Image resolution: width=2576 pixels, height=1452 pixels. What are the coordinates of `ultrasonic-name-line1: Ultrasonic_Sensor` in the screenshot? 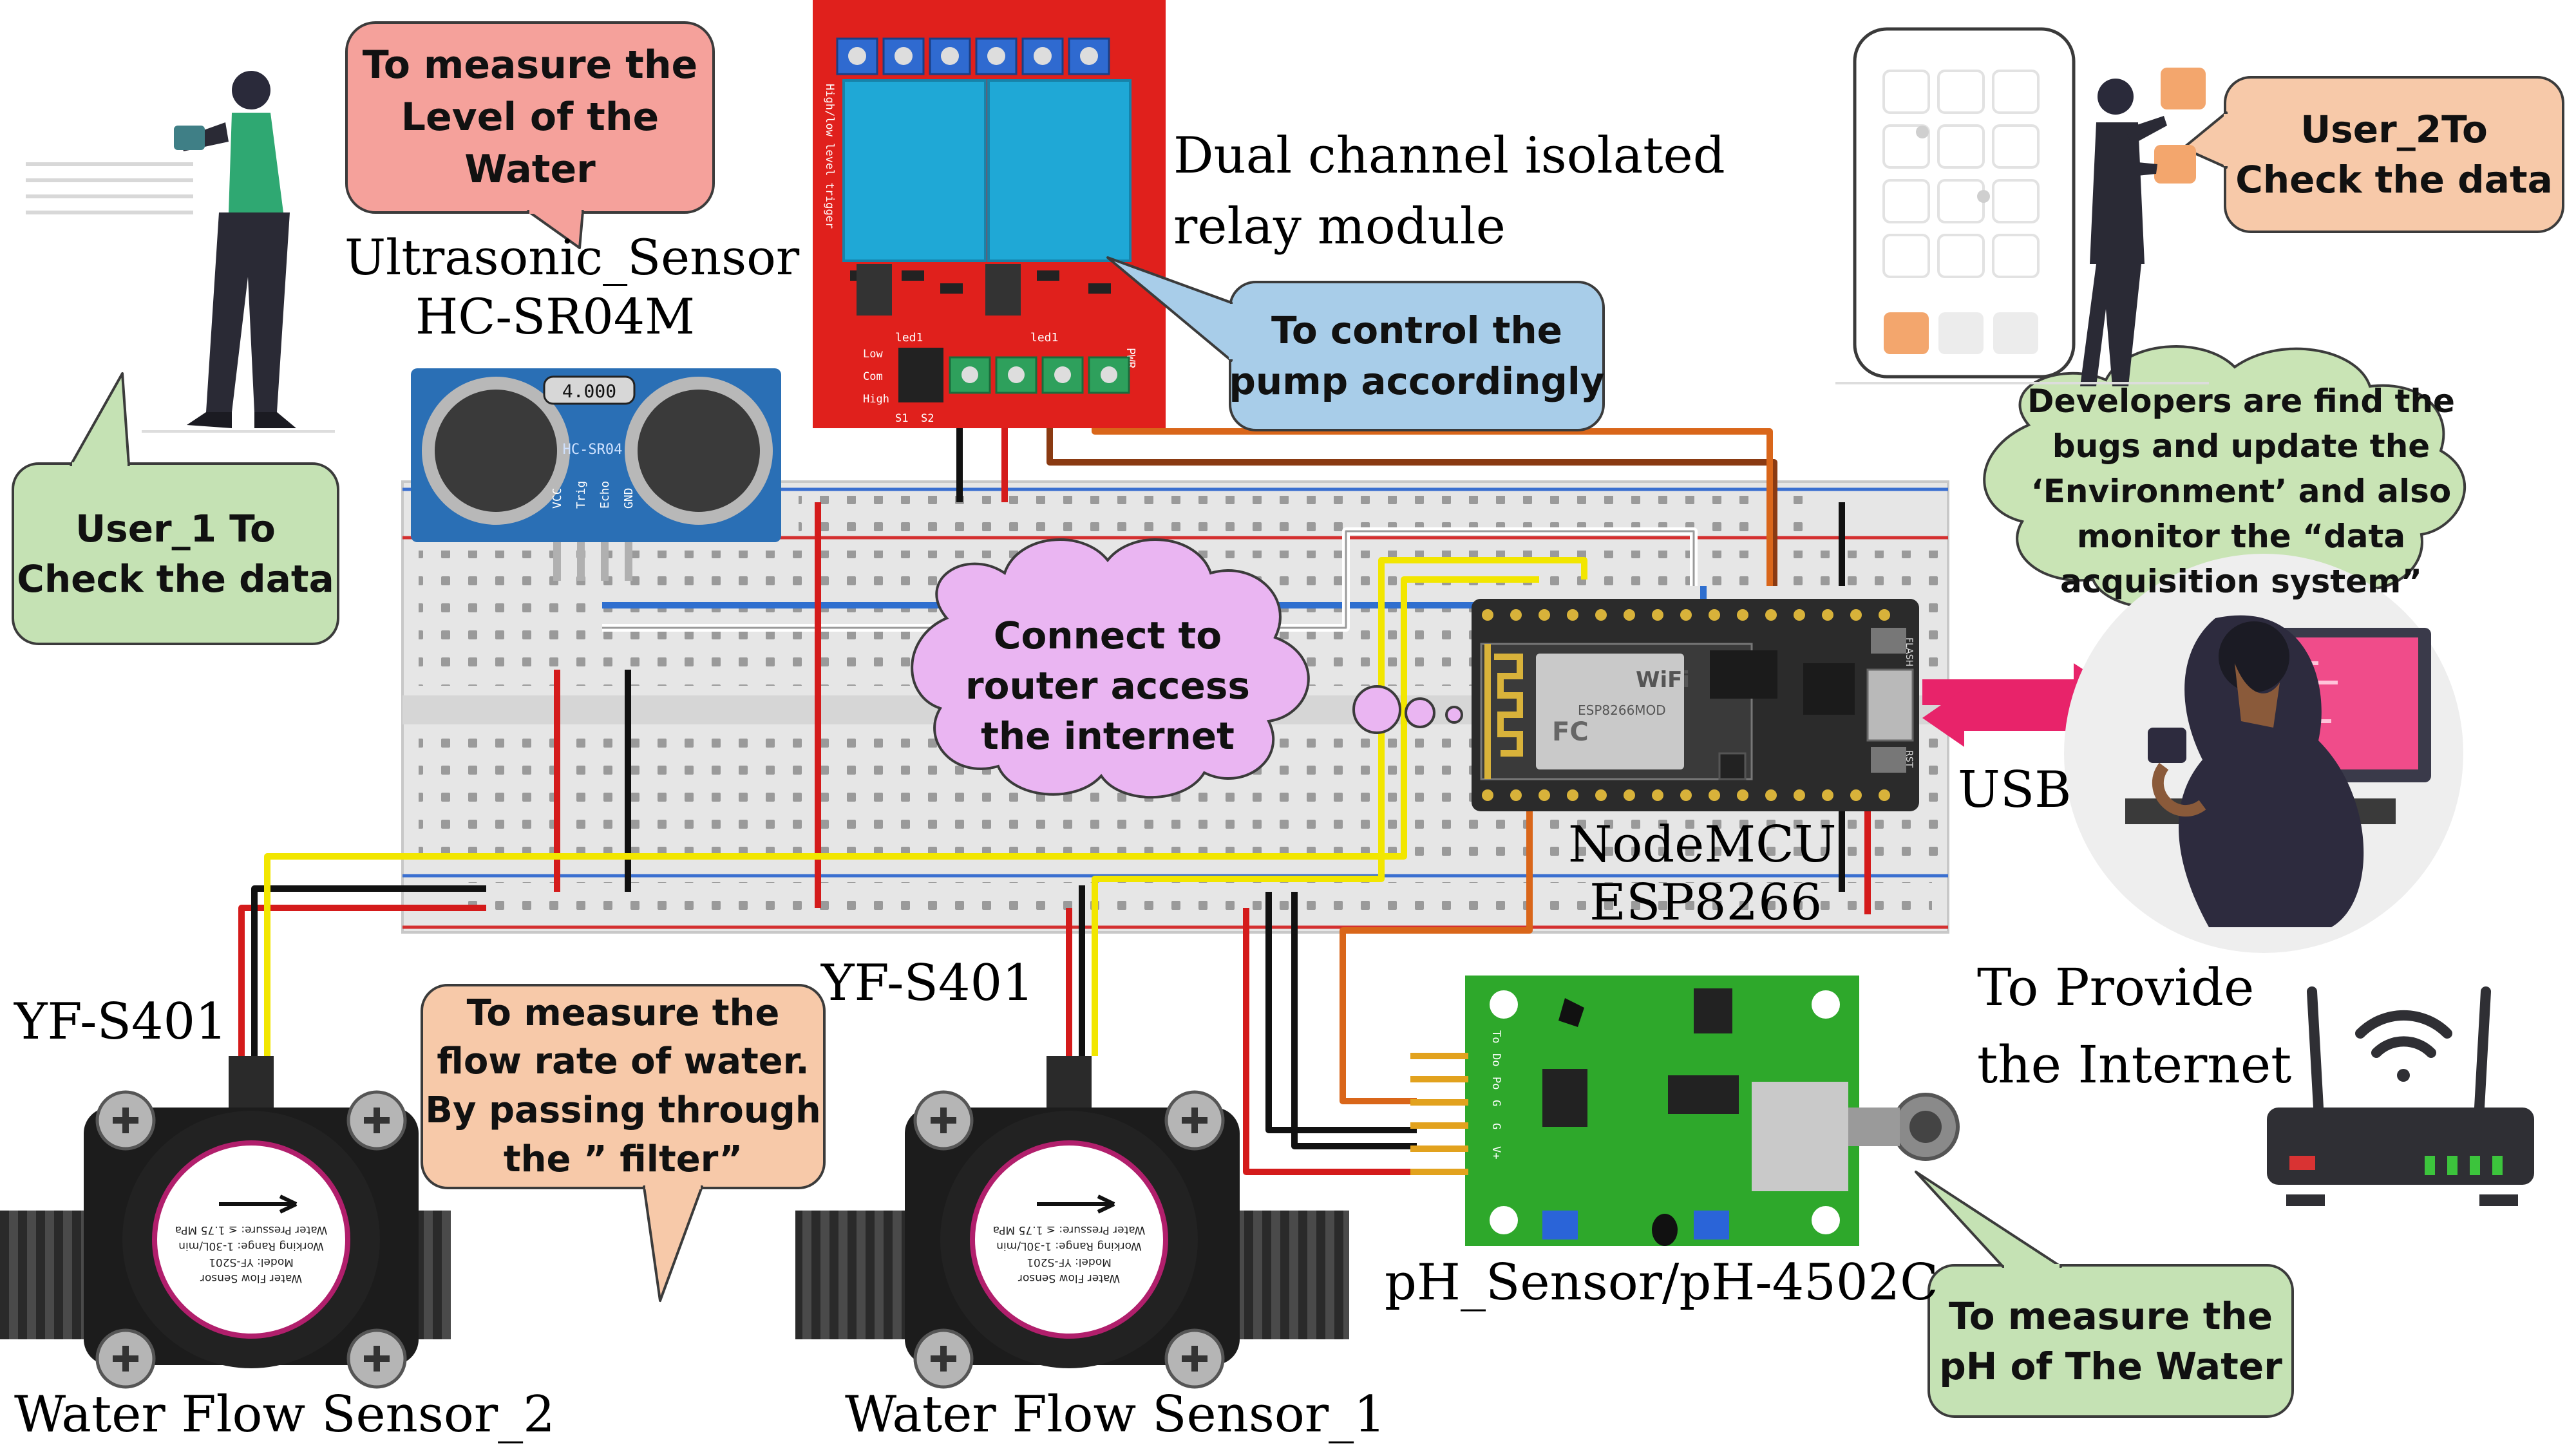 It's located at (572, 257).